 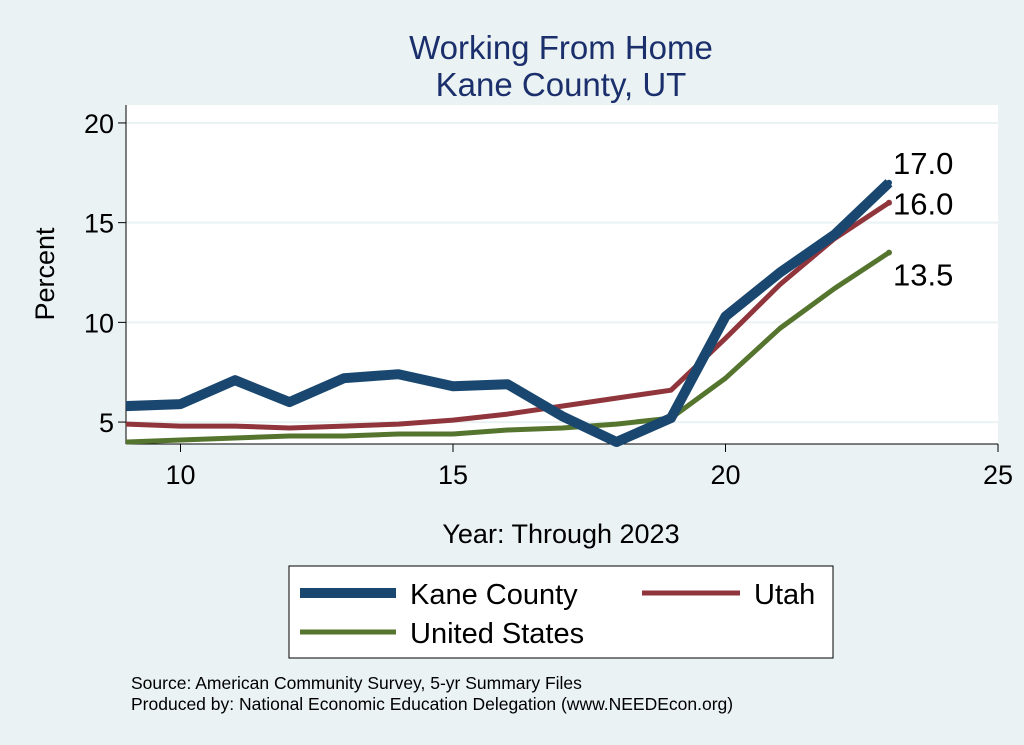 What do you see at coordinates (99, 224) in the screenshot?
I see `y-tick-label: 15` at bounding box center [99, 224].